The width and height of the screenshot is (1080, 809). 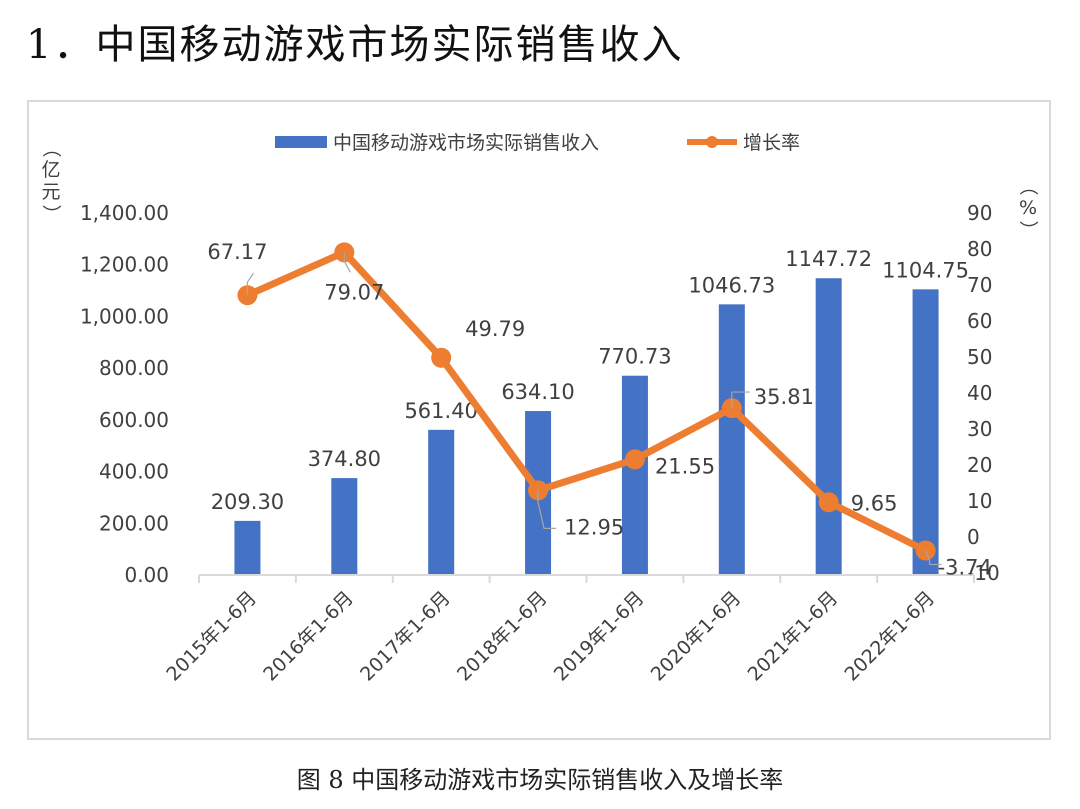 I want to click on bar-value-label: 1147.72, so click(x=828, y=259).